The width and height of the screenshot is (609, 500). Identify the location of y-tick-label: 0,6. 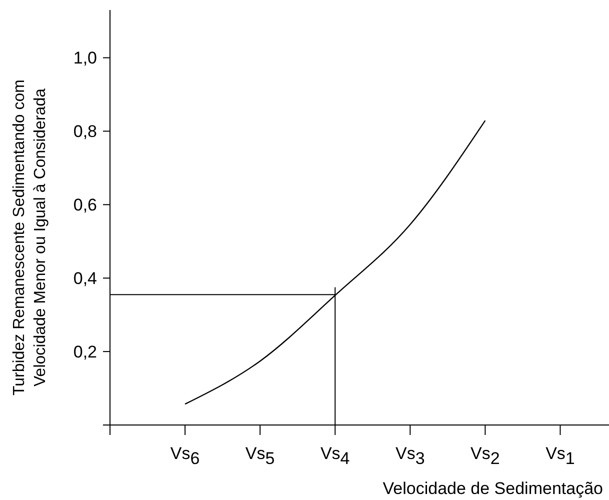
(85, 205).